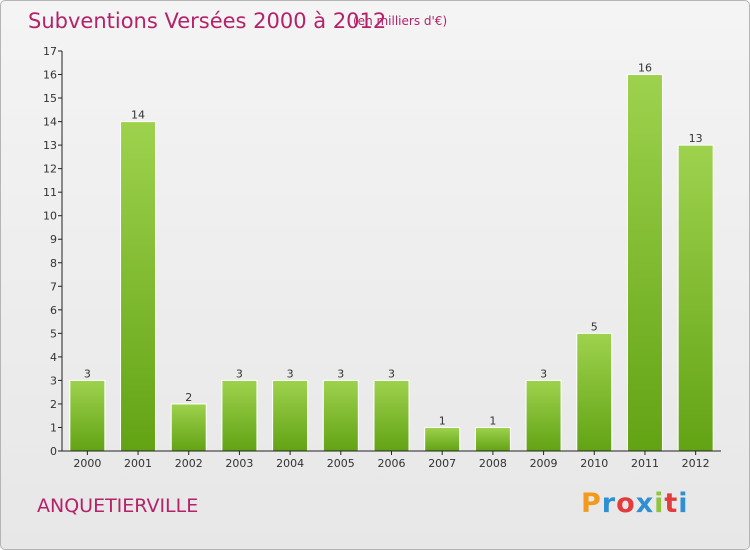 The image size is (750, 550). I want to click on commune-name: ANQUETIERVILLE, so click(118, 506).